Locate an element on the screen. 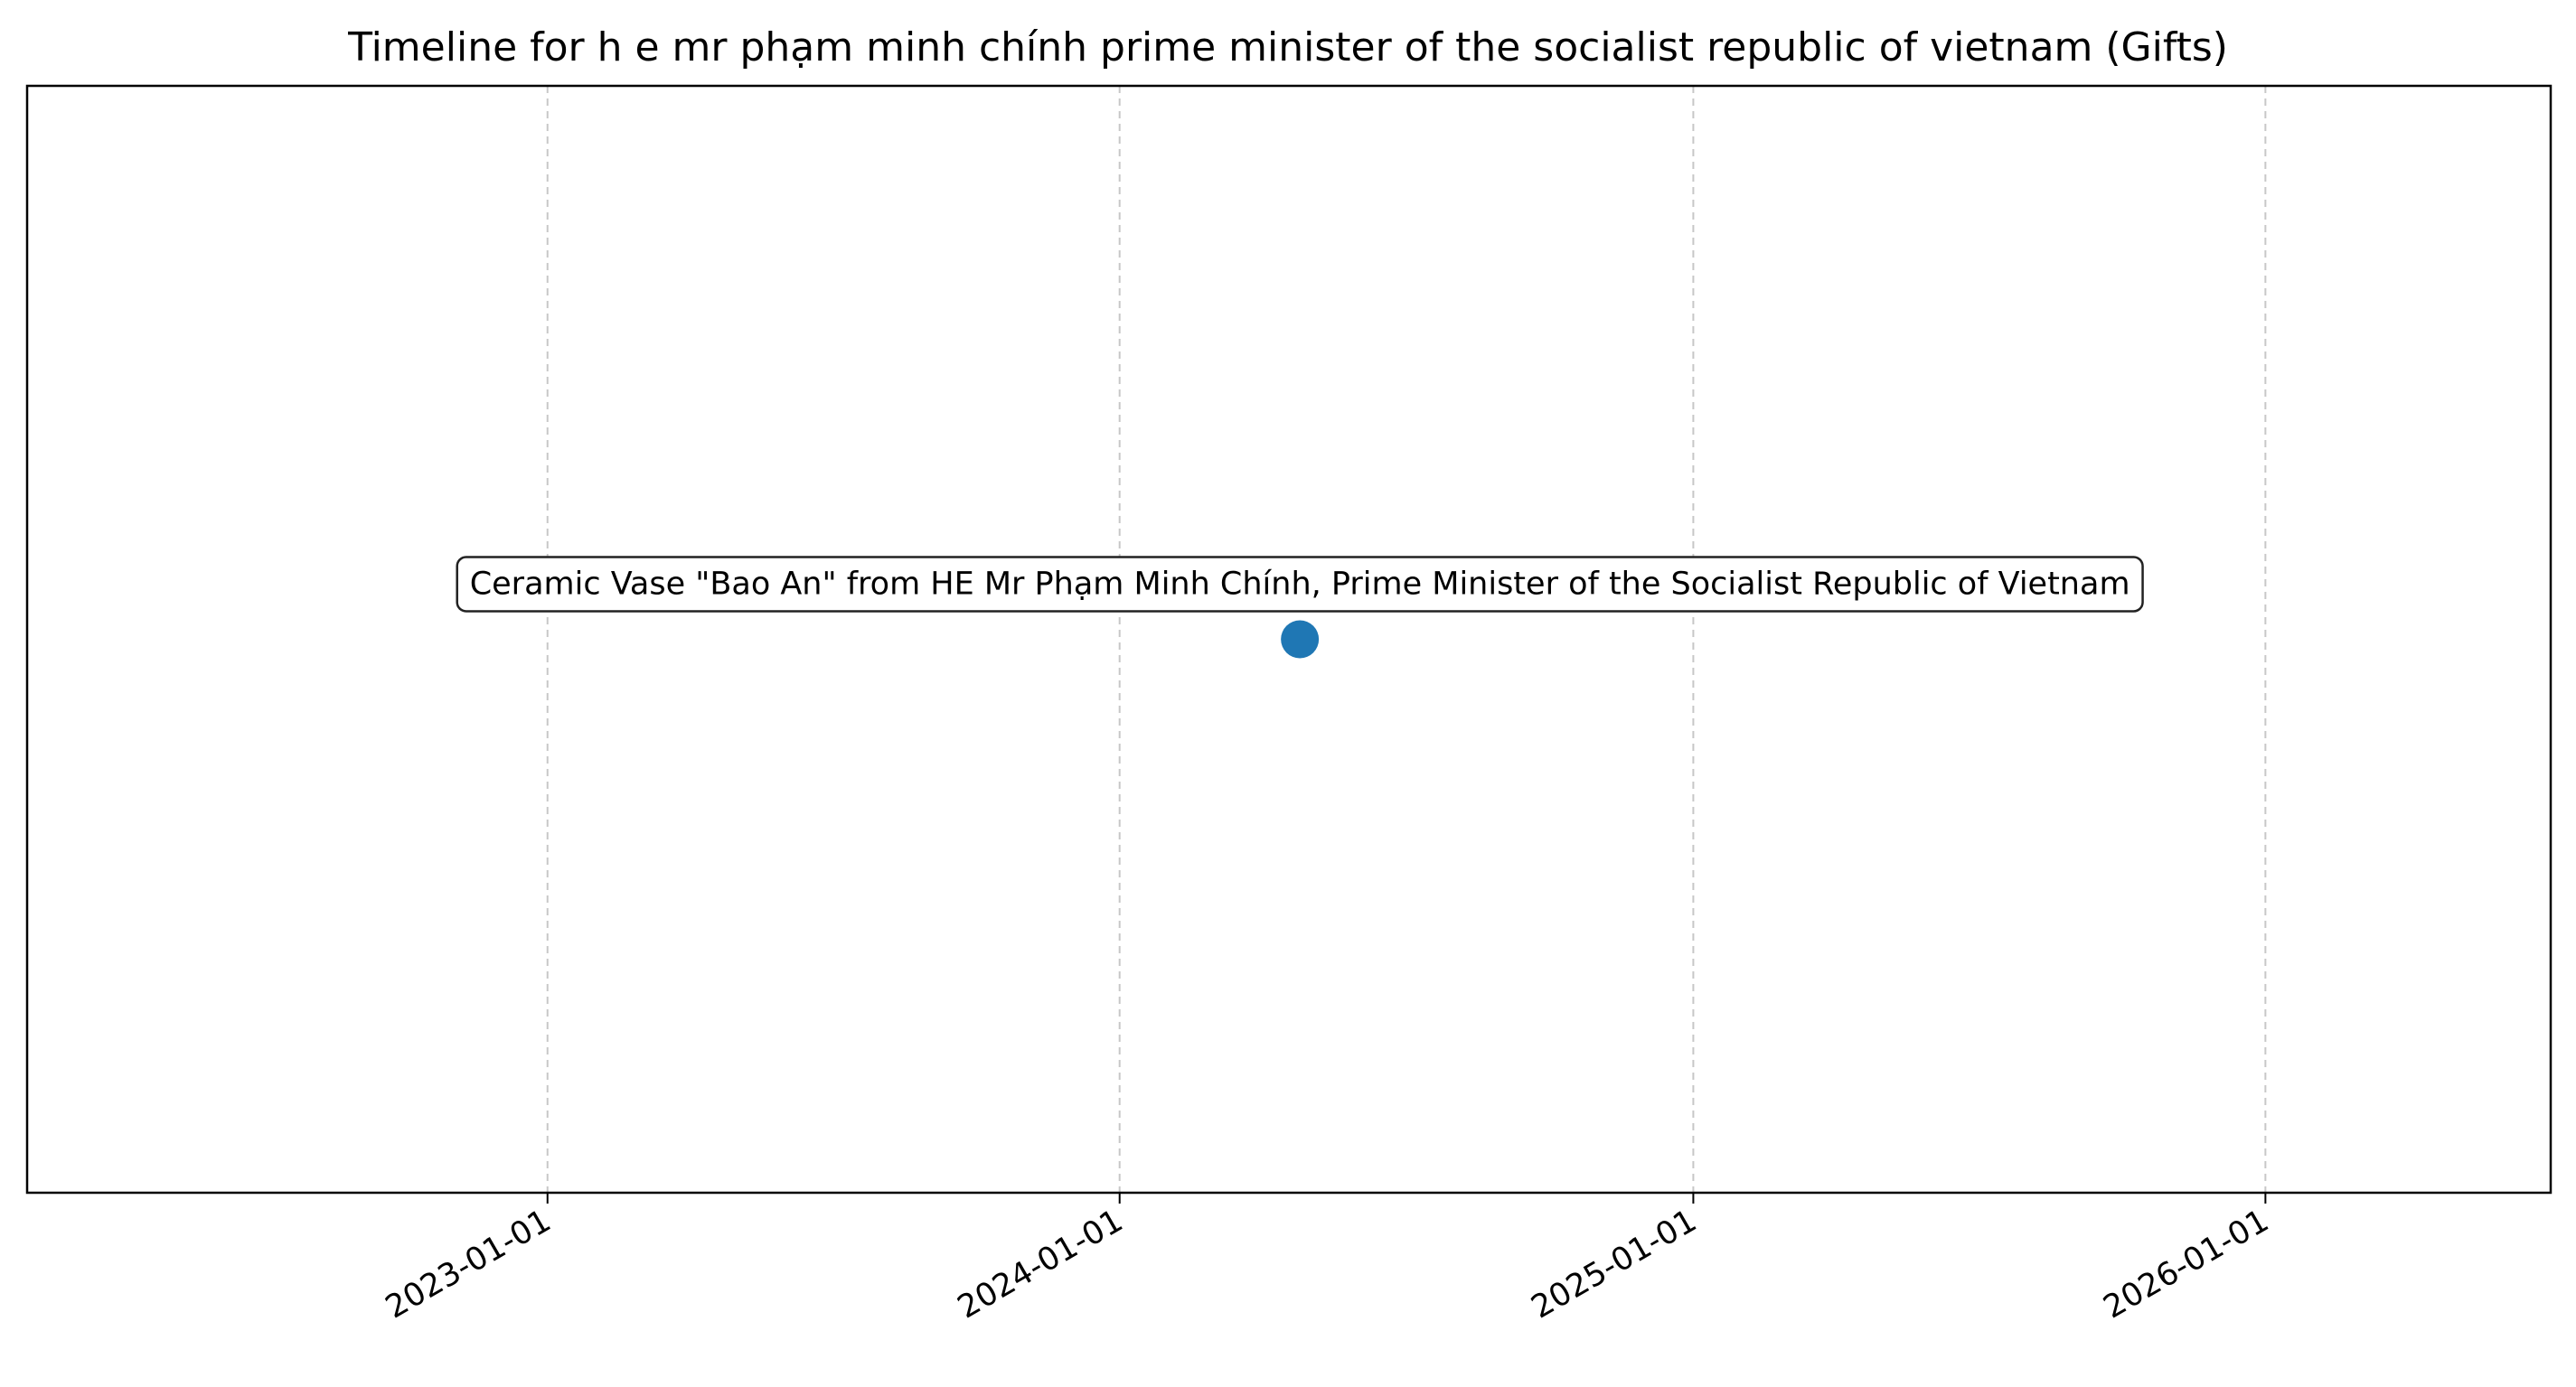 The height and width of the screenshot is (1387, 2576). data-point-marker is located at coordinates (1300, 639).